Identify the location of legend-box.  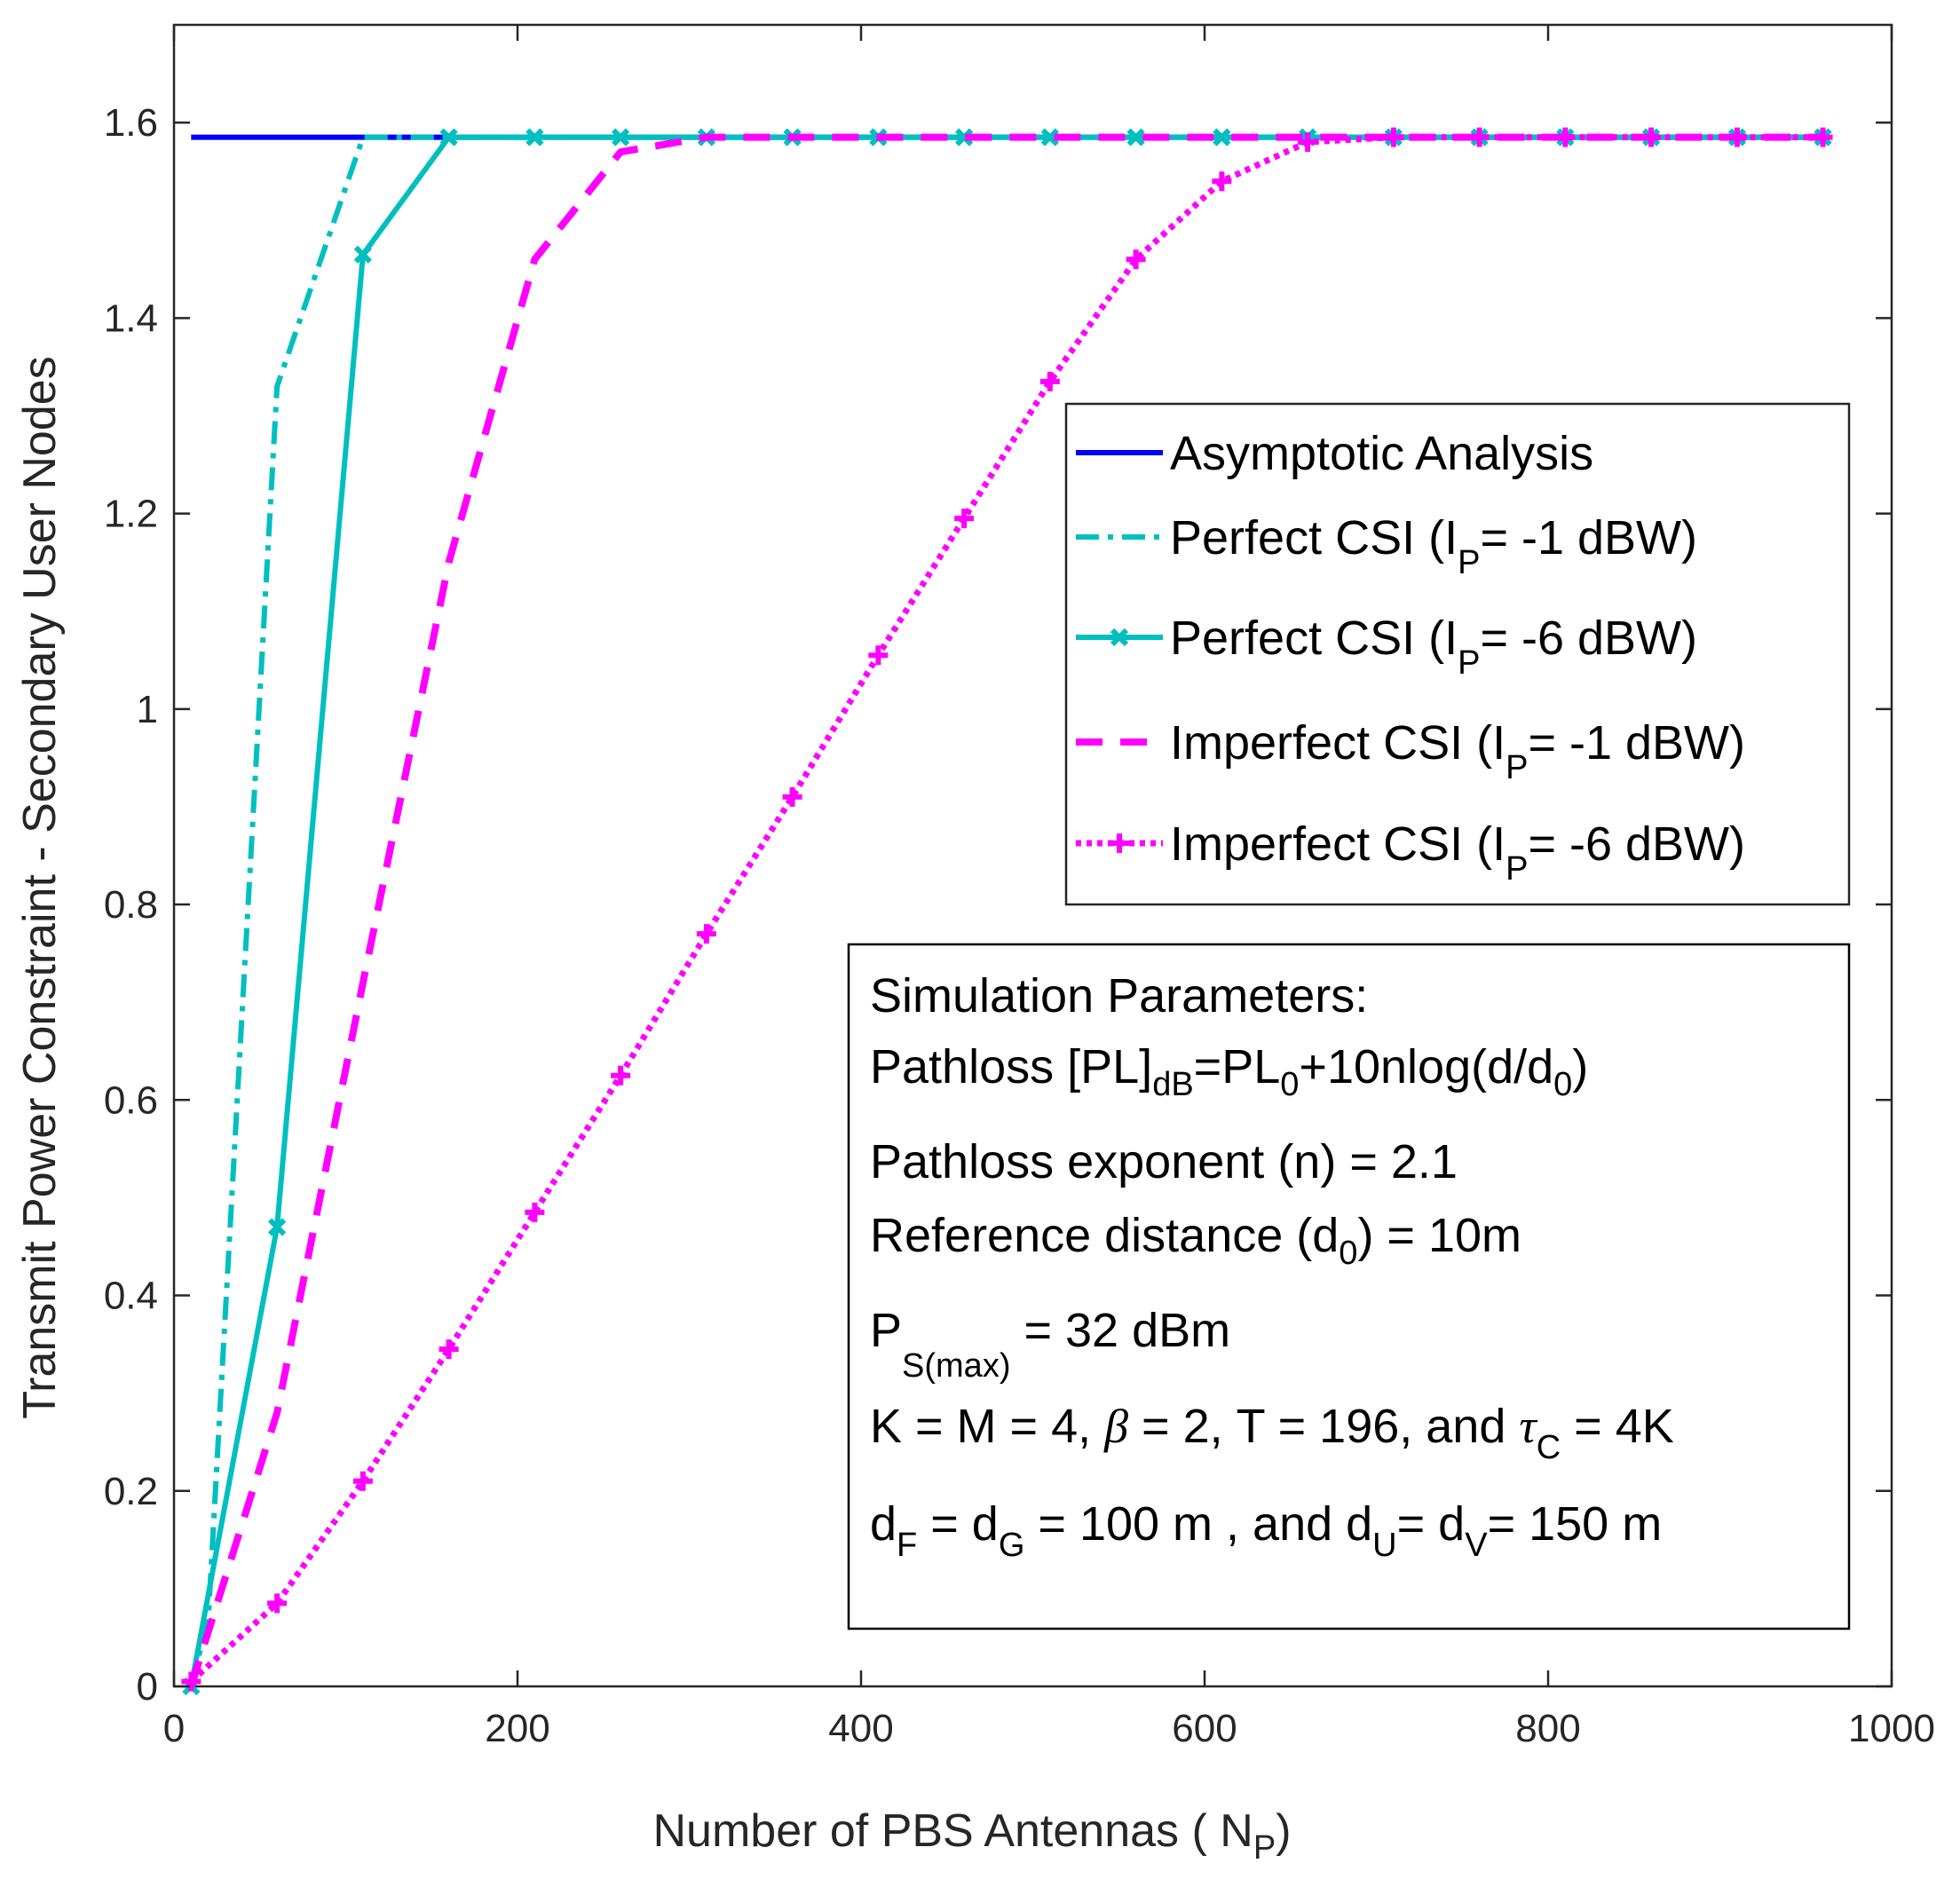
(1457, 654).